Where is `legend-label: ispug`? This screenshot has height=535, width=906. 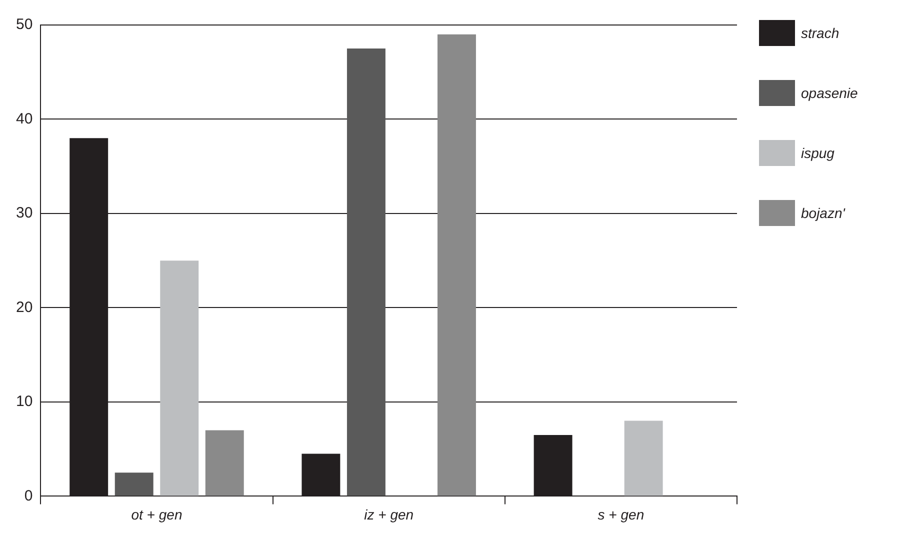
legend-label: ispug is located at coordinates (817, 153).